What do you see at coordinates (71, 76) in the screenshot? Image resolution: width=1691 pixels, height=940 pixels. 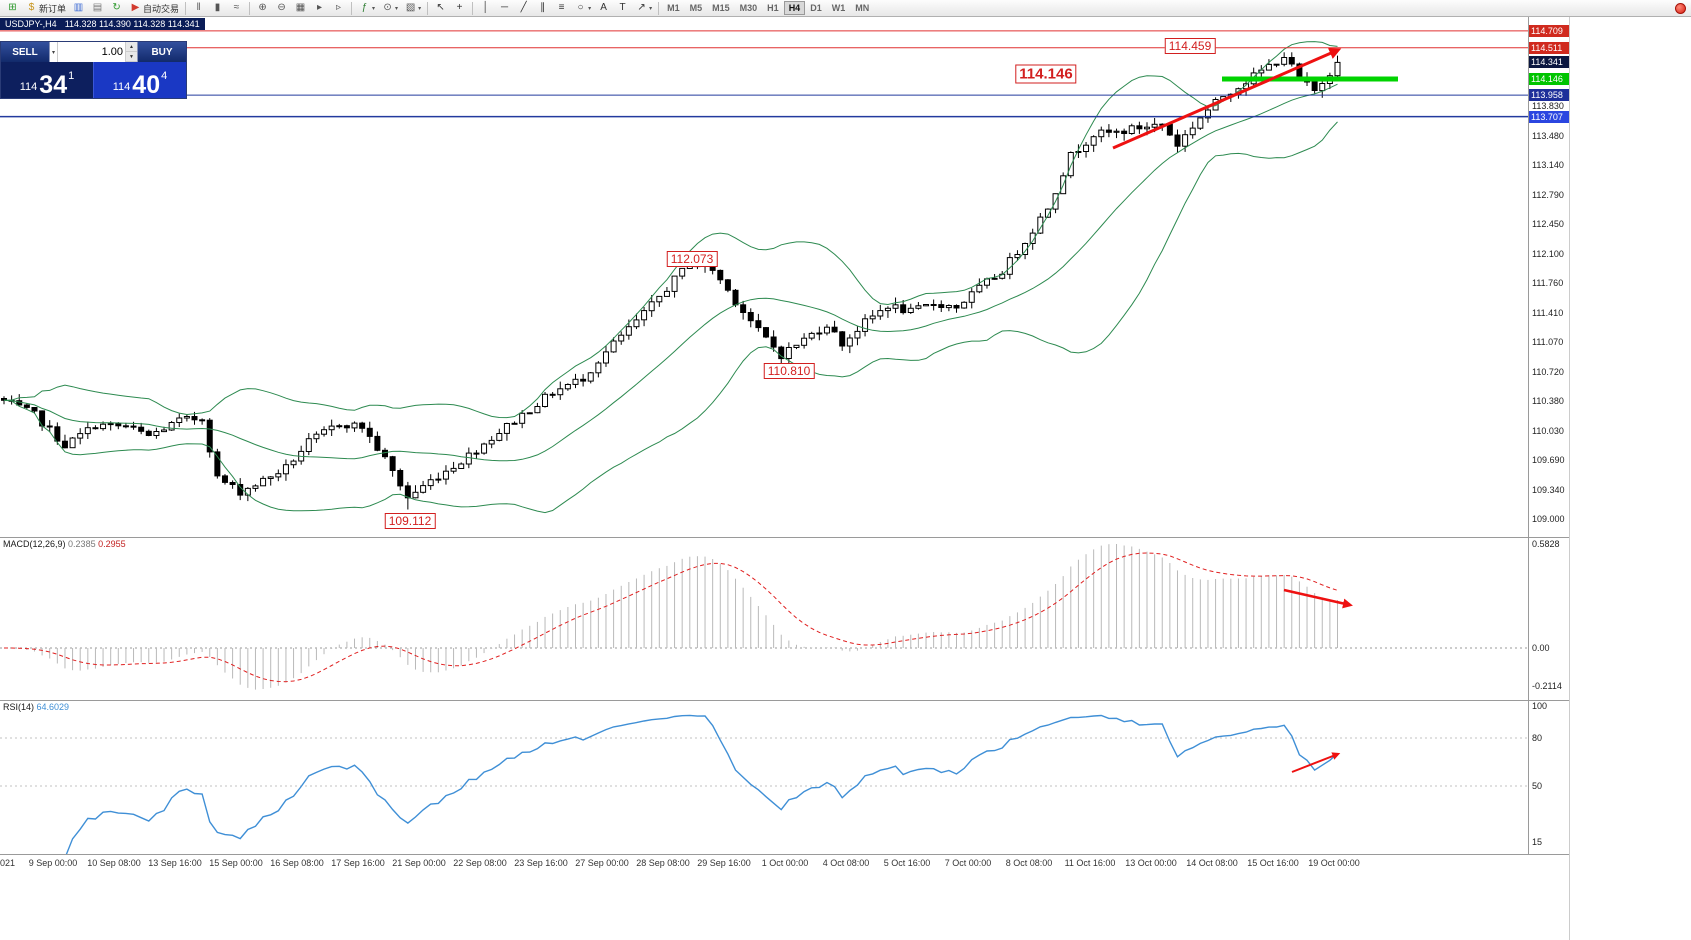 I see `sell-price-point: 1` at bounding box center [71, 76].